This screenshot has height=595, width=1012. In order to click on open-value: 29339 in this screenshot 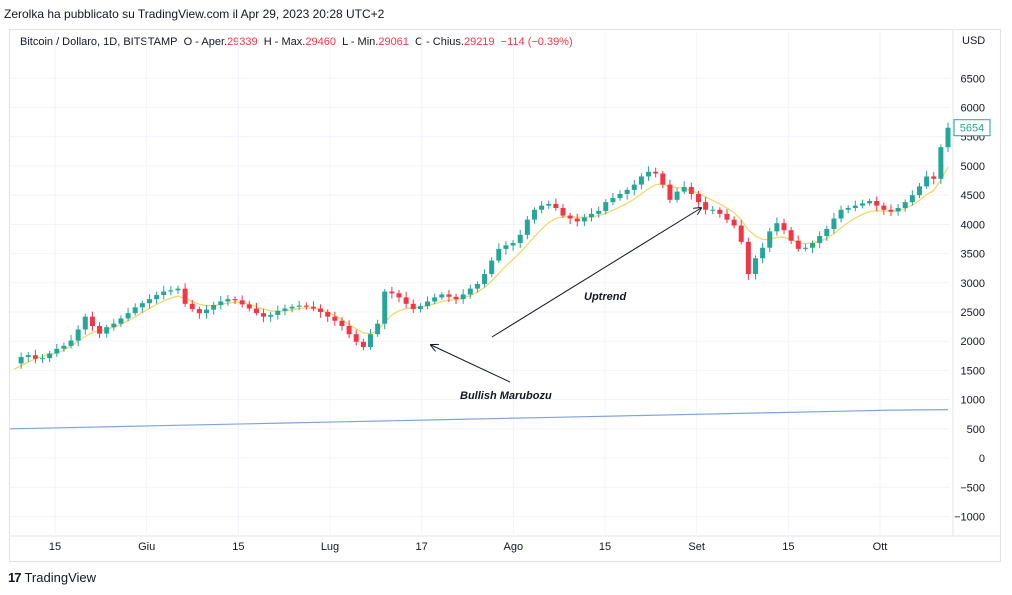, I will do `click(242, 42)`.